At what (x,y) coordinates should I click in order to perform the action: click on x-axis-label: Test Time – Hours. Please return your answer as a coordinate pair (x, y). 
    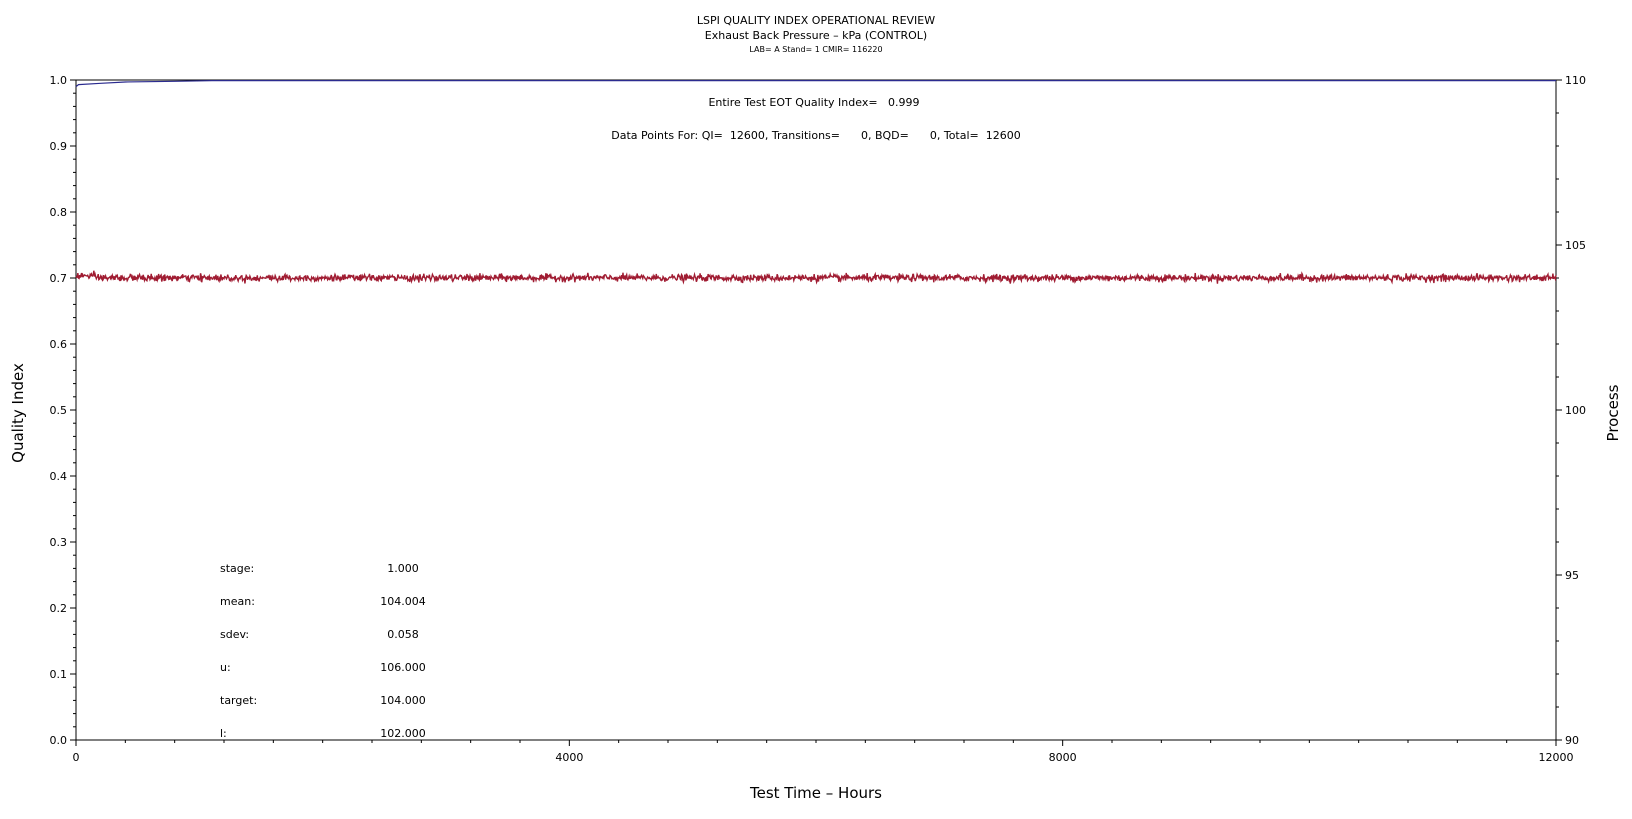
    Looking at the image, I should click on (815, 793).